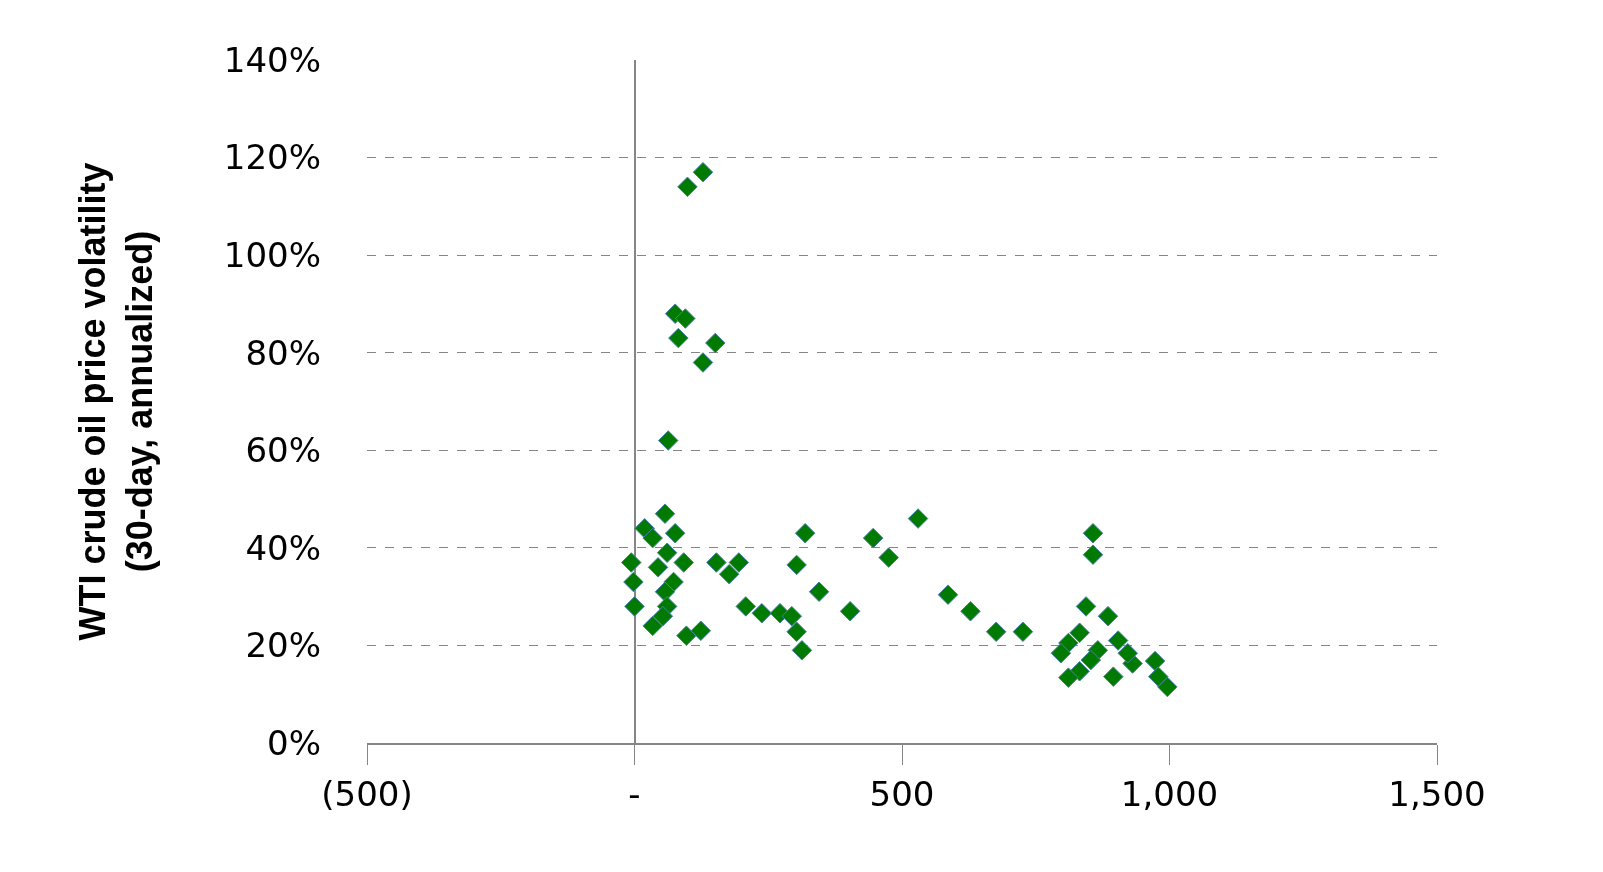 Image resolution: width=1603 pixels, height=872 pixels. What do you see at coordinates (1169, 793) in the screenshot?
I see `x-tick-label: 1,000` at bounding box center [1169, 793].